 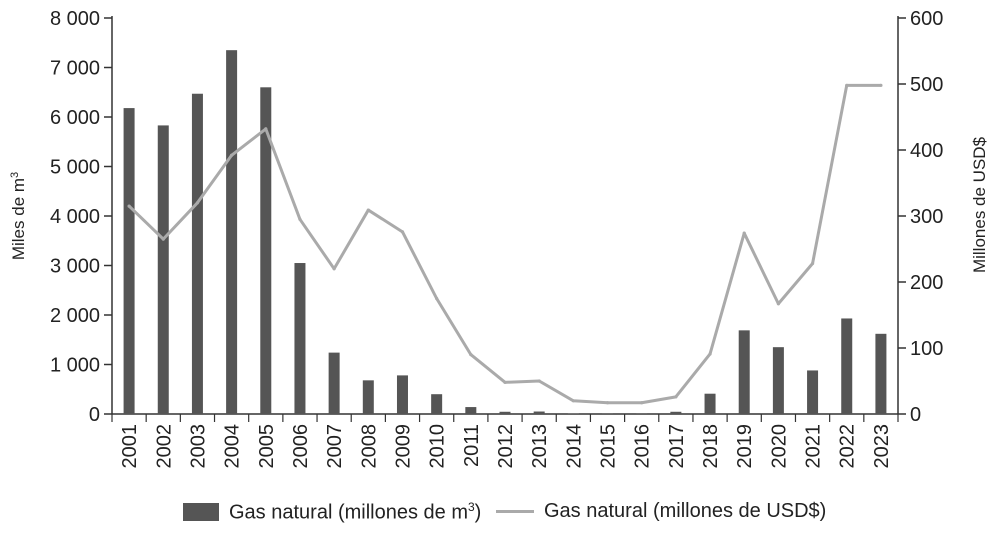 I want to click on legend-item-line: Gas natural (millones de USD$), so click(x=661, y=511).